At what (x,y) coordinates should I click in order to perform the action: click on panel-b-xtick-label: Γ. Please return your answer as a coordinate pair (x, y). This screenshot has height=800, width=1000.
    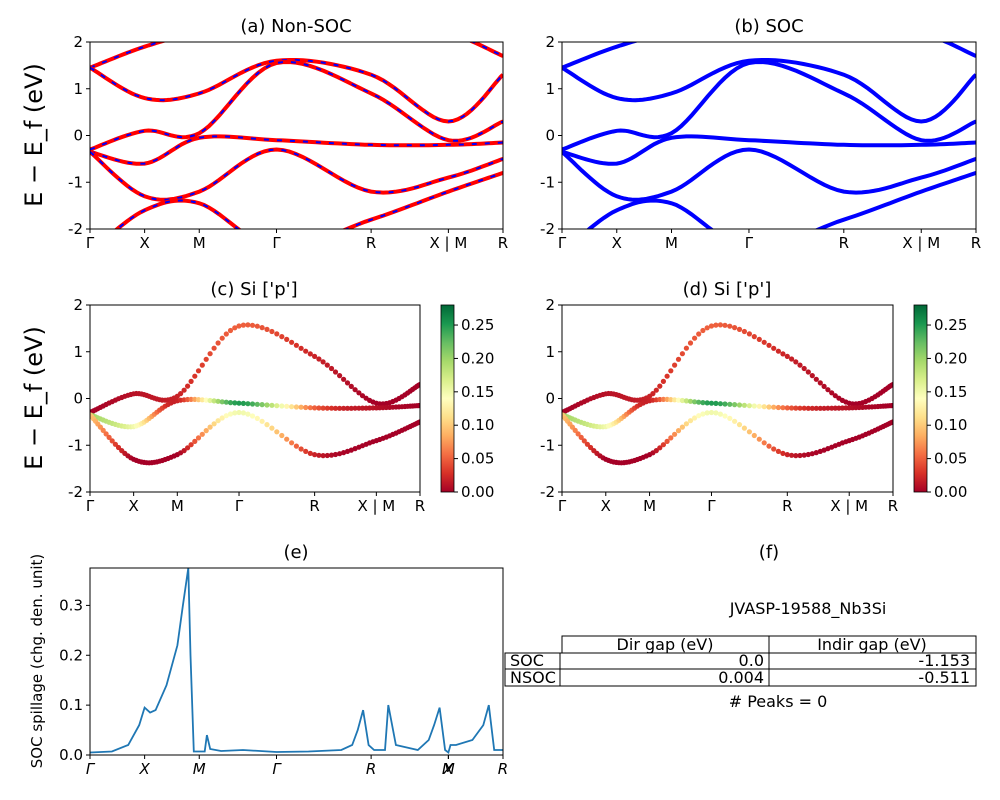
    Looking at the image, I should click on (749, 243).